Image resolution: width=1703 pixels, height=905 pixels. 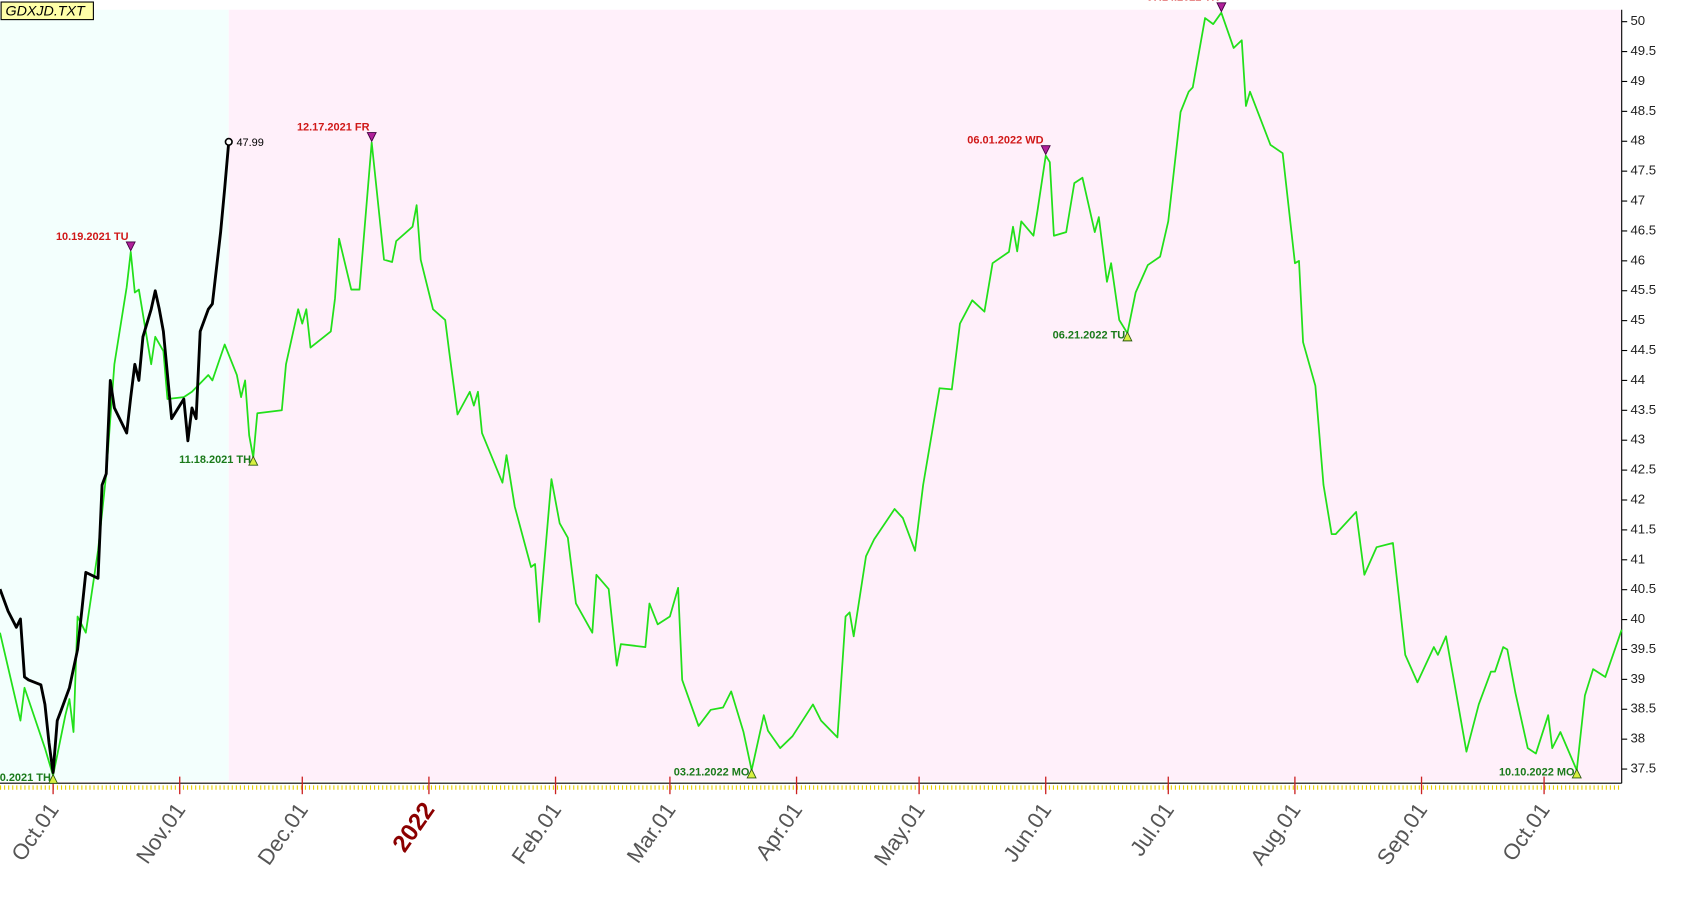 What do you see at coordinates (1152, 829) in the screenshot?
I see `x-tick-label: Jul.01` at bounding box center [1152, 829].